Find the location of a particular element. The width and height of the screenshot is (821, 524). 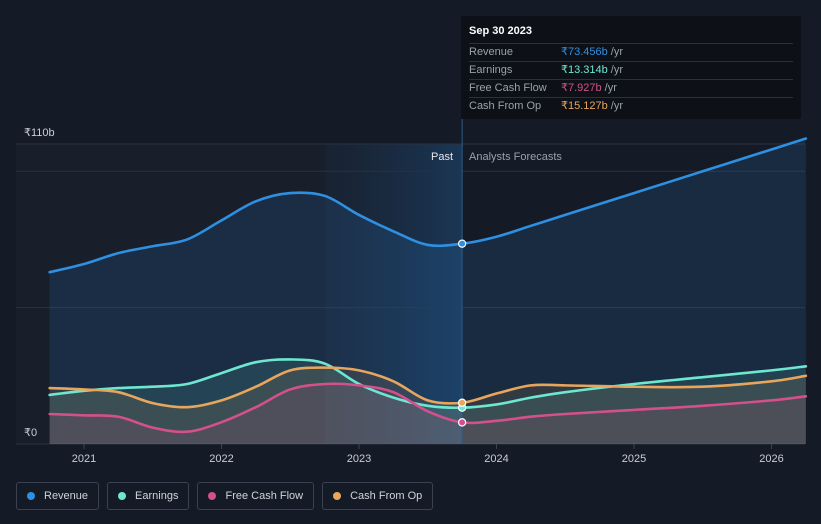

past-label: Past is located at coordinates (442, 157).